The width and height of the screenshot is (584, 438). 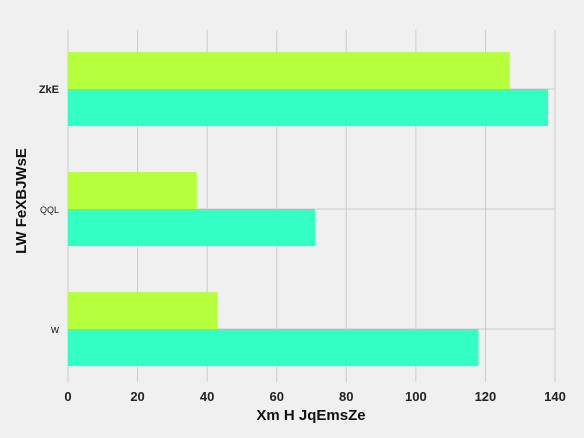 I want to click on x-tick-labels: 0 20 40 60 80 100 120 140, so click(x=314, y=396).